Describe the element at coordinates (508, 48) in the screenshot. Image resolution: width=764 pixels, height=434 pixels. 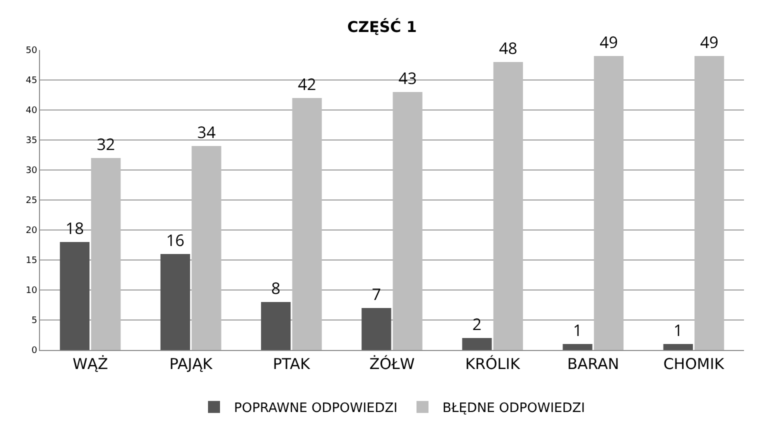
I see `data-label: 48` at that location.